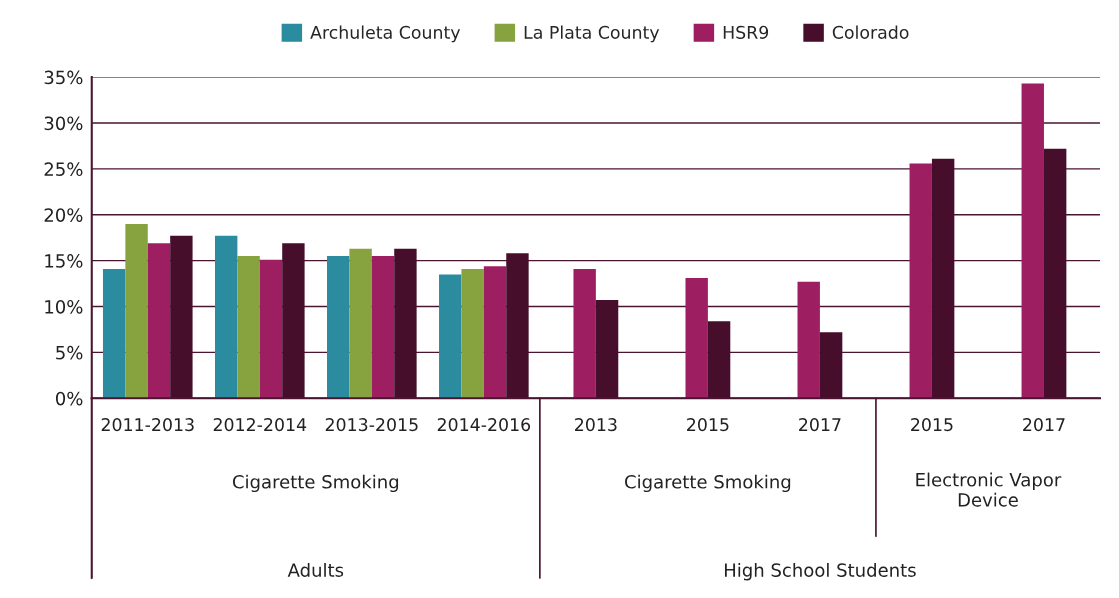  Describe the element at coordinates (63, 123) in the screenshot. I see `y-tick-label: 30%` at that location.